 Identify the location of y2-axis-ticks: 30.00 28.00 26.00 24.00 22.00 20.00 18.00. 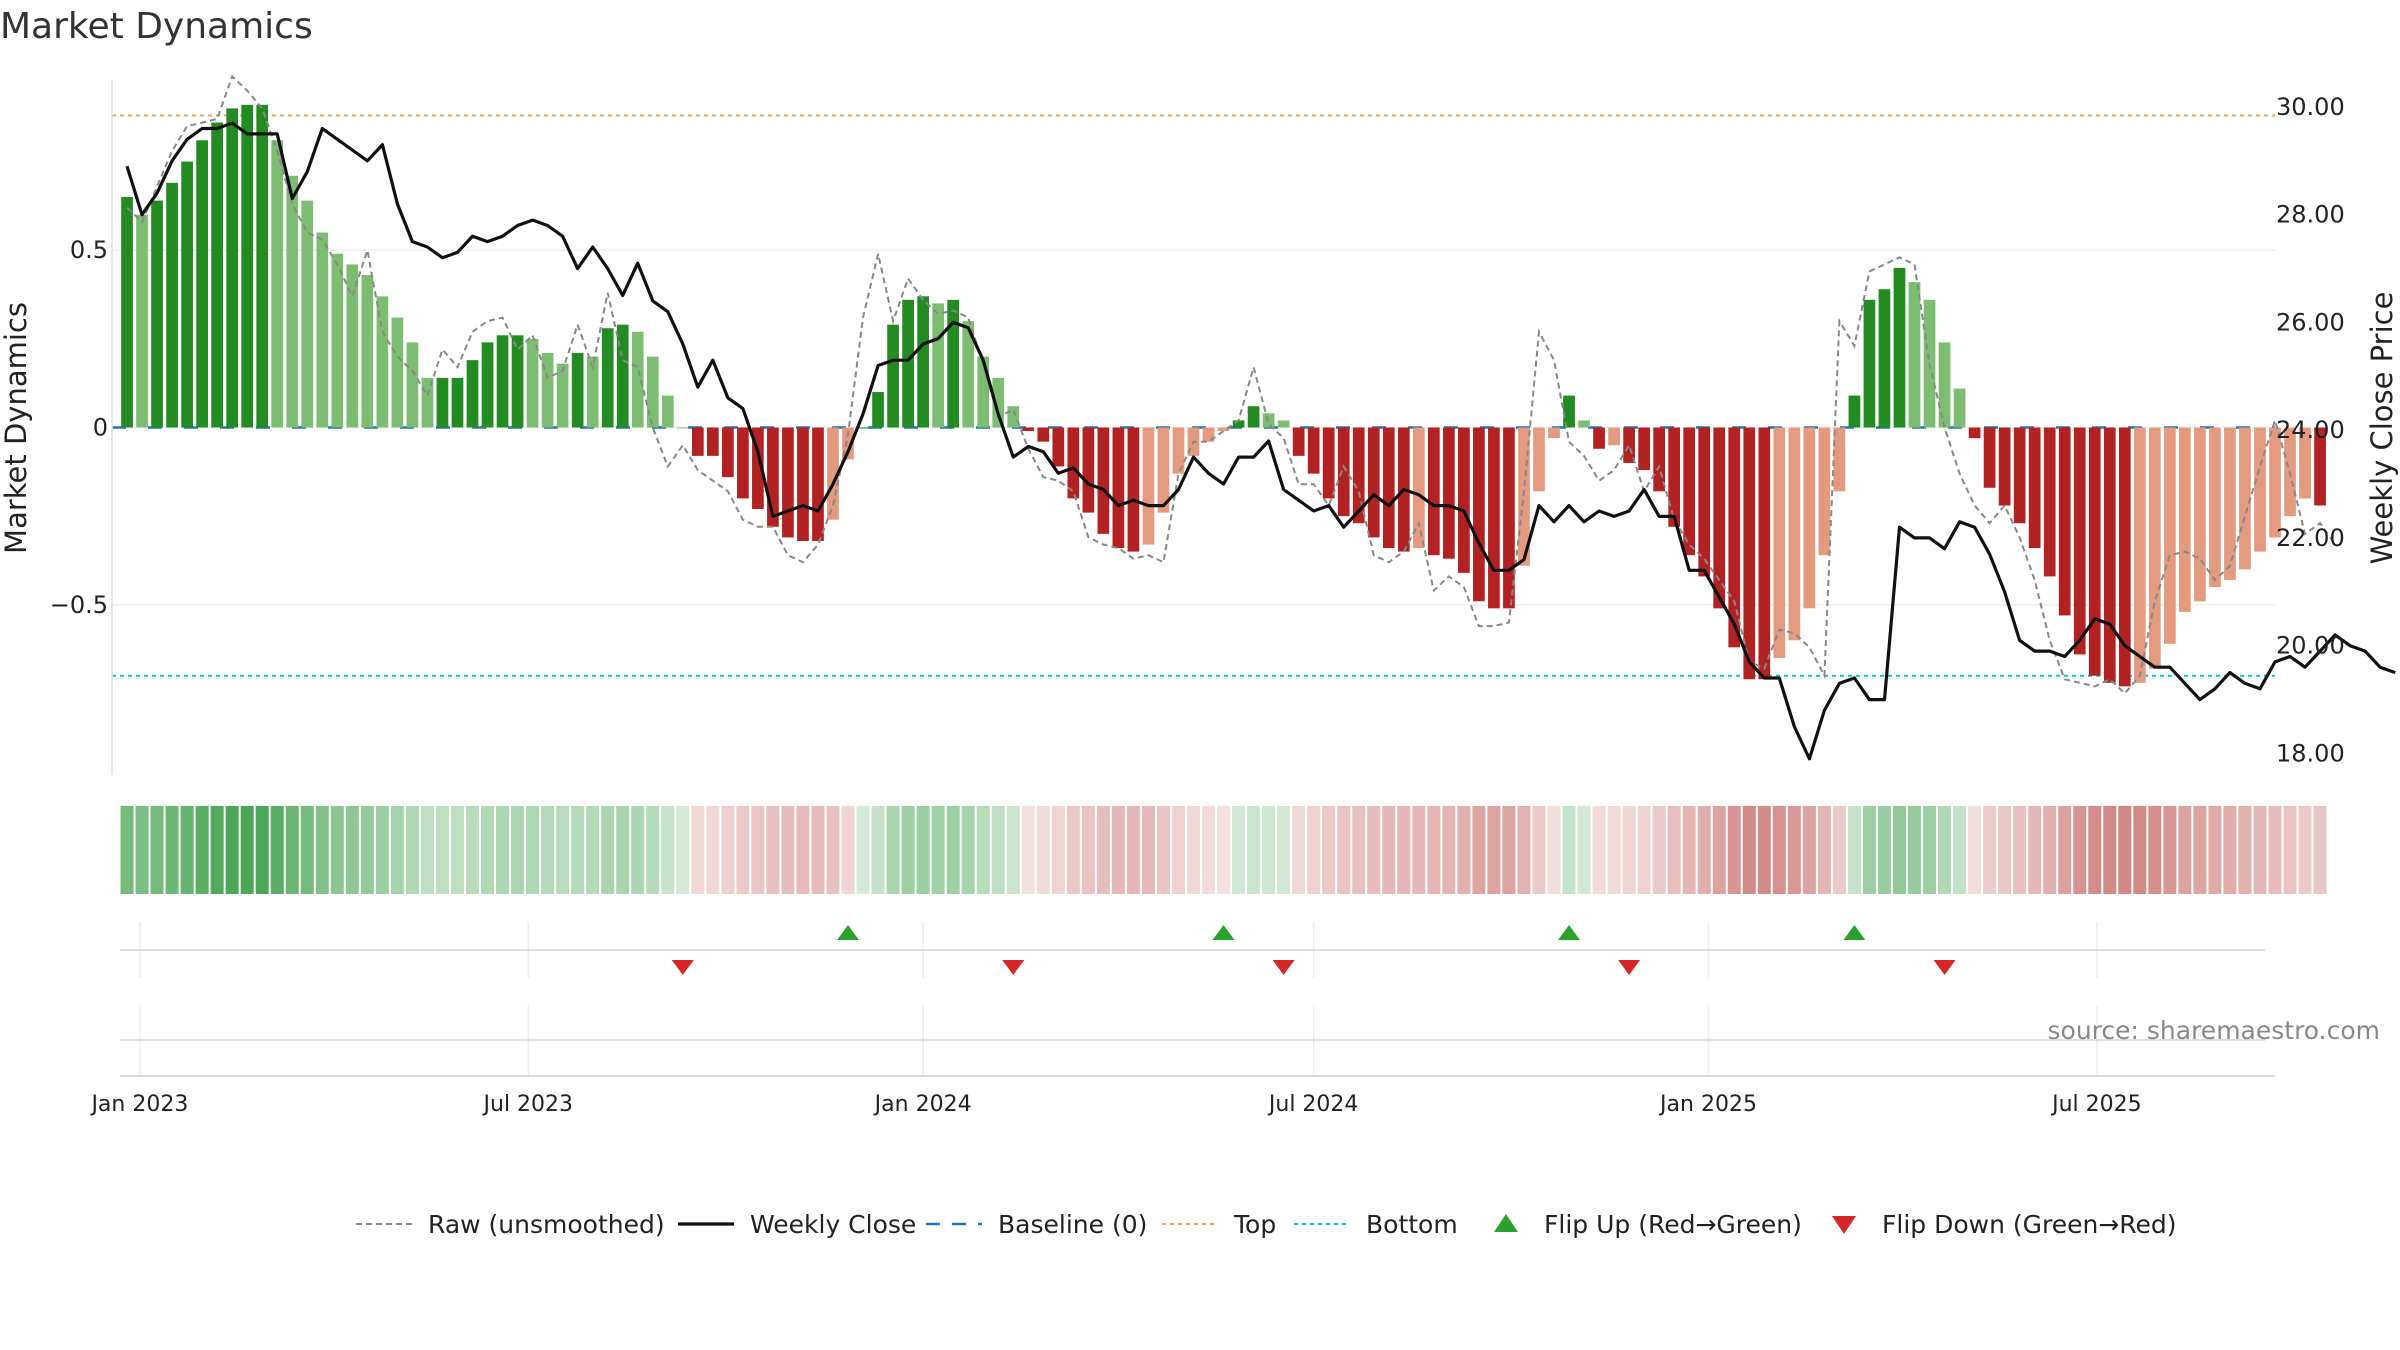
(2310, 430).